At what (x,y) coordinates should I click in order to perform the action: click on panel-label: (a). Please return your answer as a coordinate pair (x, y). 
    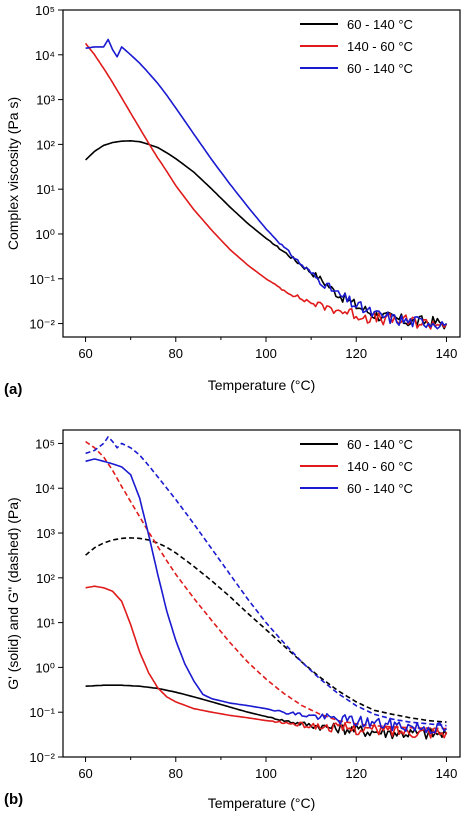
    Looking at the image, I should click on (13, 389).